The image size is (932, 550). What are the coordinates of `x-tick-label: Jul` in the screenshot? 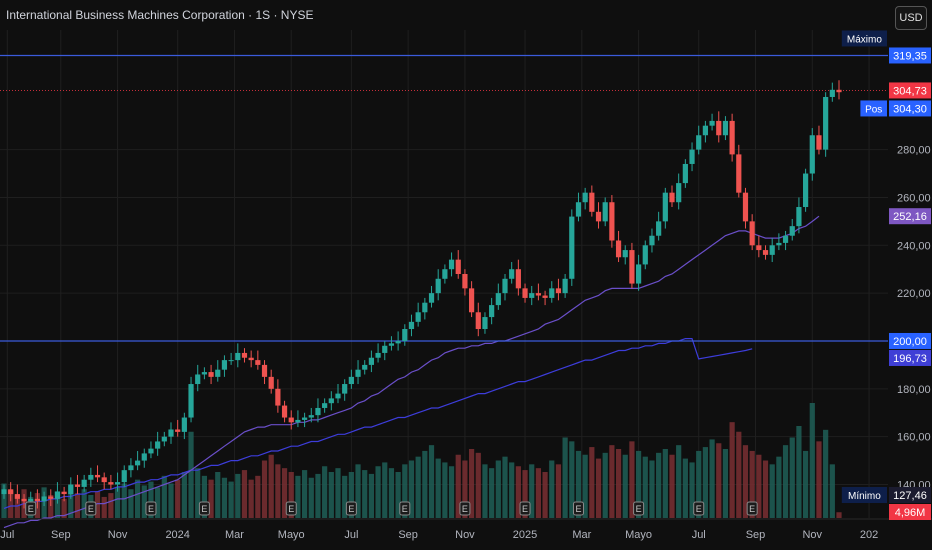 It's located at (351, 535).